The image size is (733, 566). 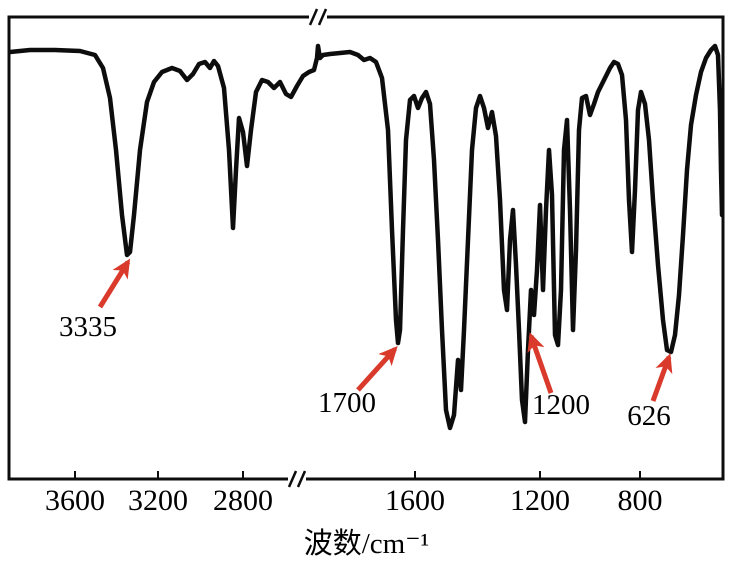 I want to click on axis-break-bottom-icon-gap, so click(x=297, y=479).